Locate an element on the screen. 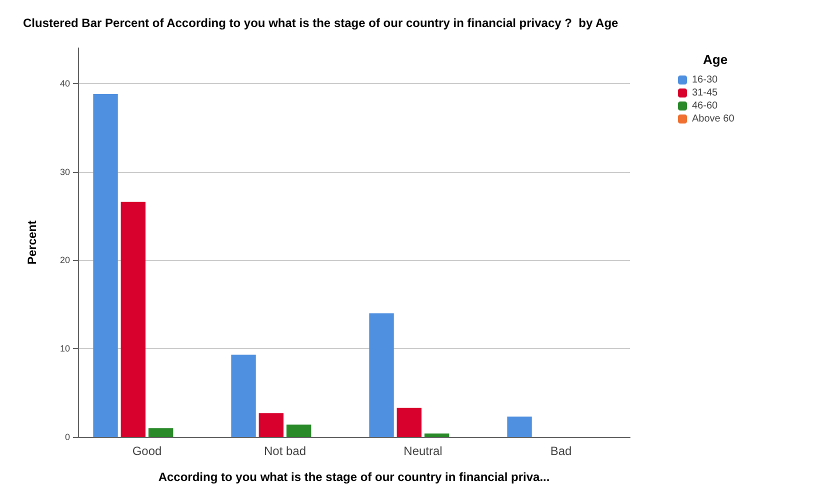 The height and width of the screenshot is (501, 828). x-tick-label: Neutral is located at coordinates (423, 451).